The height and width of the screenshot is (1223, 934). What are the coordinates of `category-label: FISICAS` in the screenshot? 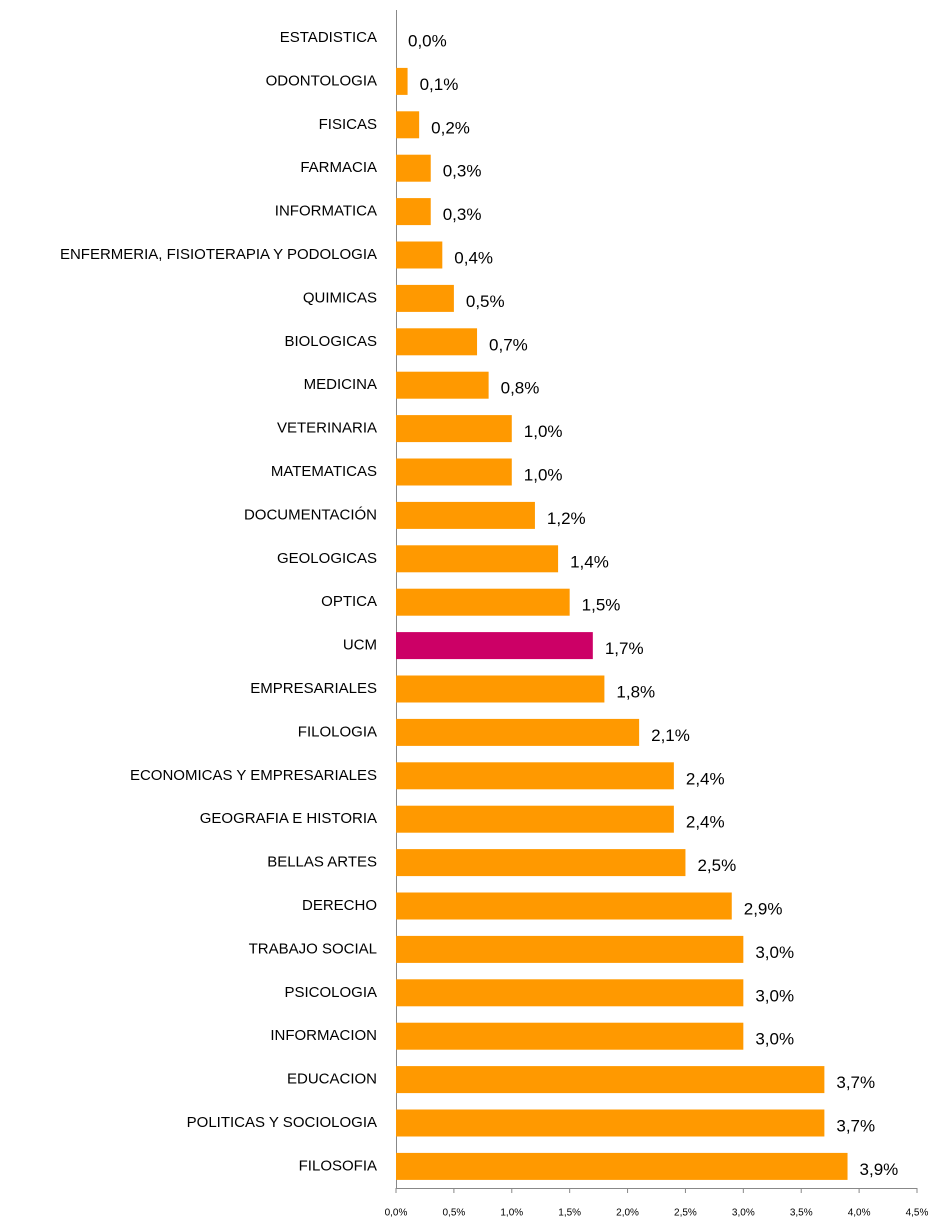 It's located at (348, 124).